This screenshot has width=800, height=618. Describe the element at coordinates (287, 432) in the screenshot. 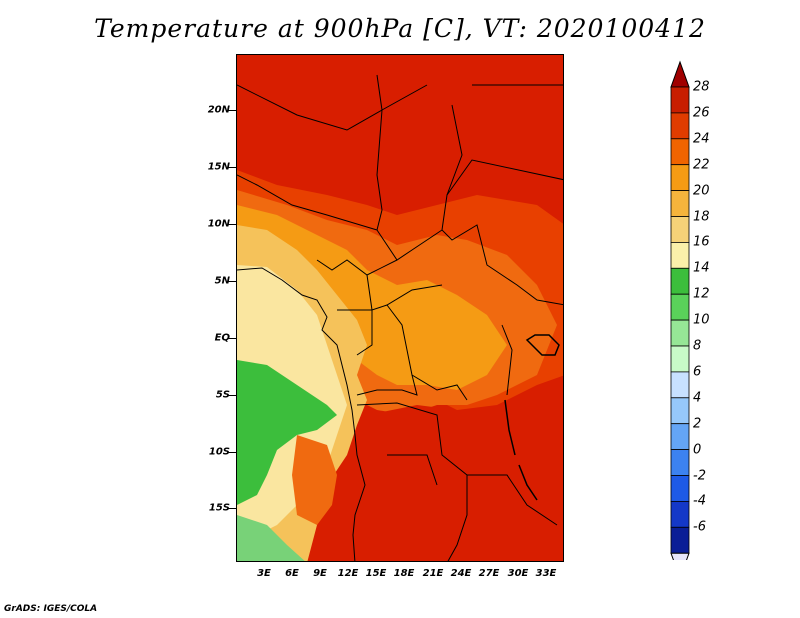

I see `region-green` at that location.